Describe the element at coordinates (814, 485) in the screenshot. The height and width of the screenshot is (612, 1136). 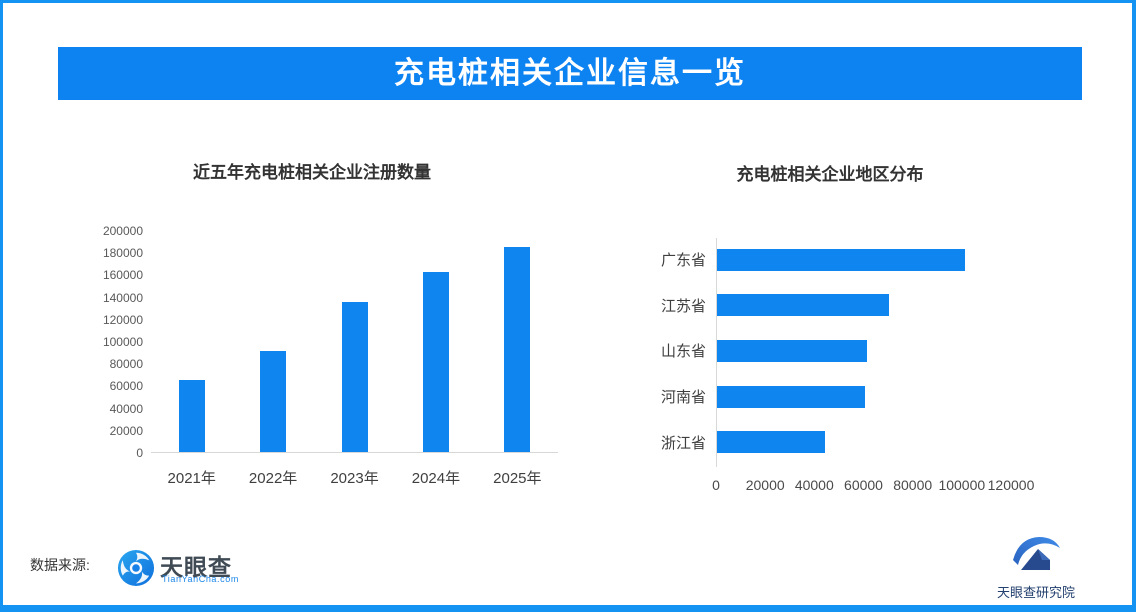
I see `x-tick-label: 40000` at that location.